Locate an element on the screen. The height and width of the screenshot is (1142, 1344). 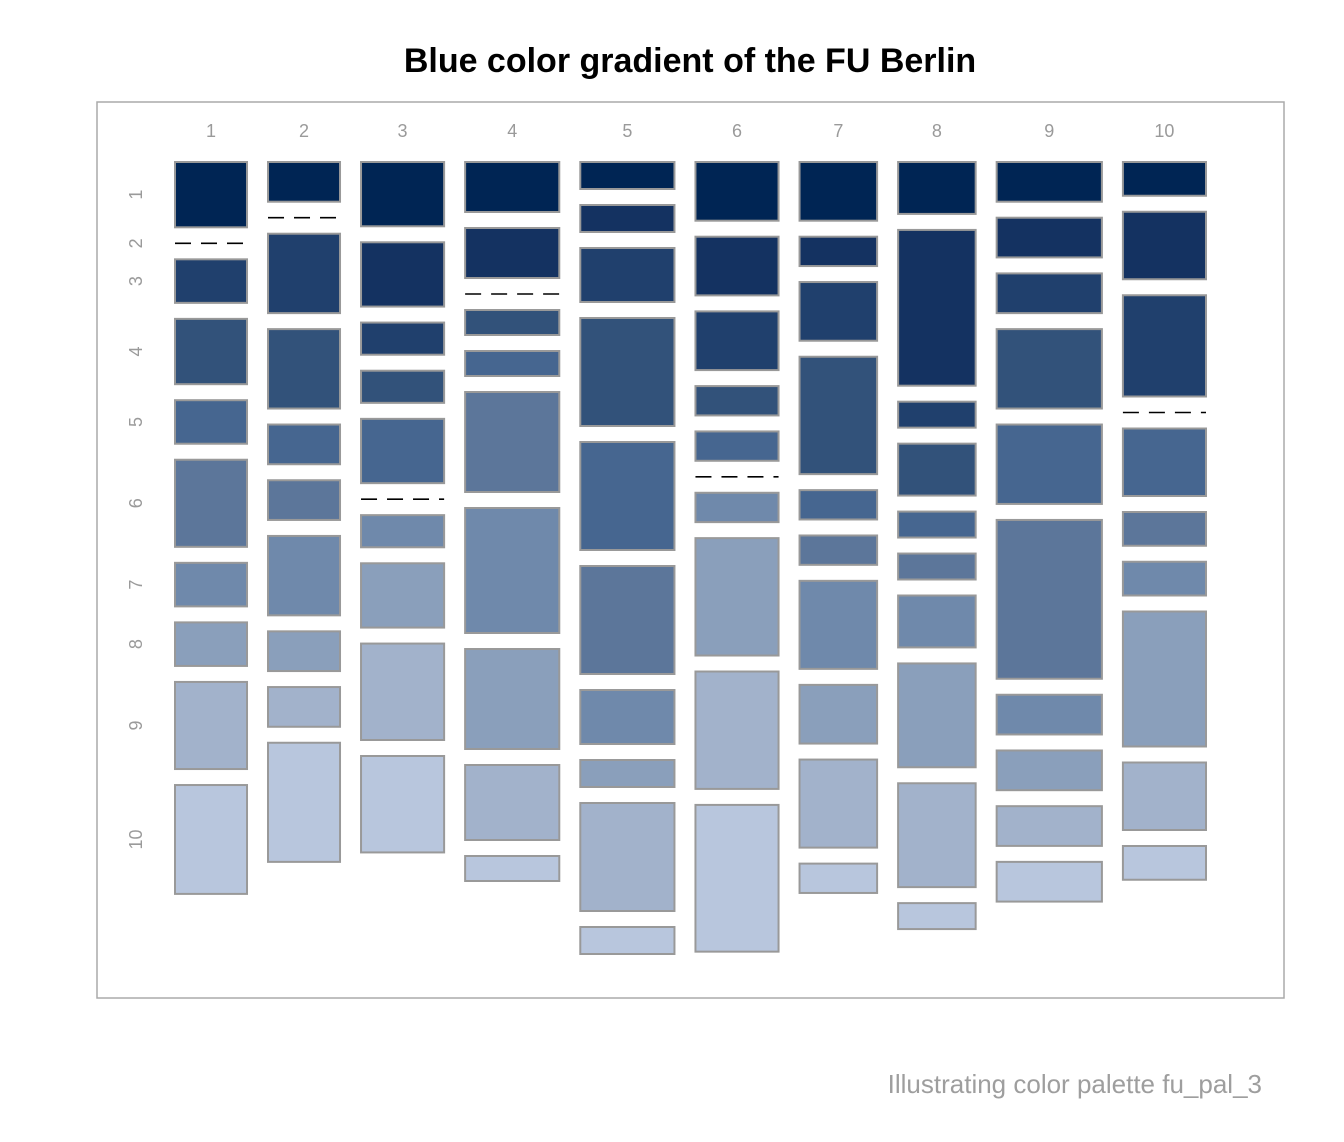
x-tick-label: 2 is located at coordinates (304, 131).